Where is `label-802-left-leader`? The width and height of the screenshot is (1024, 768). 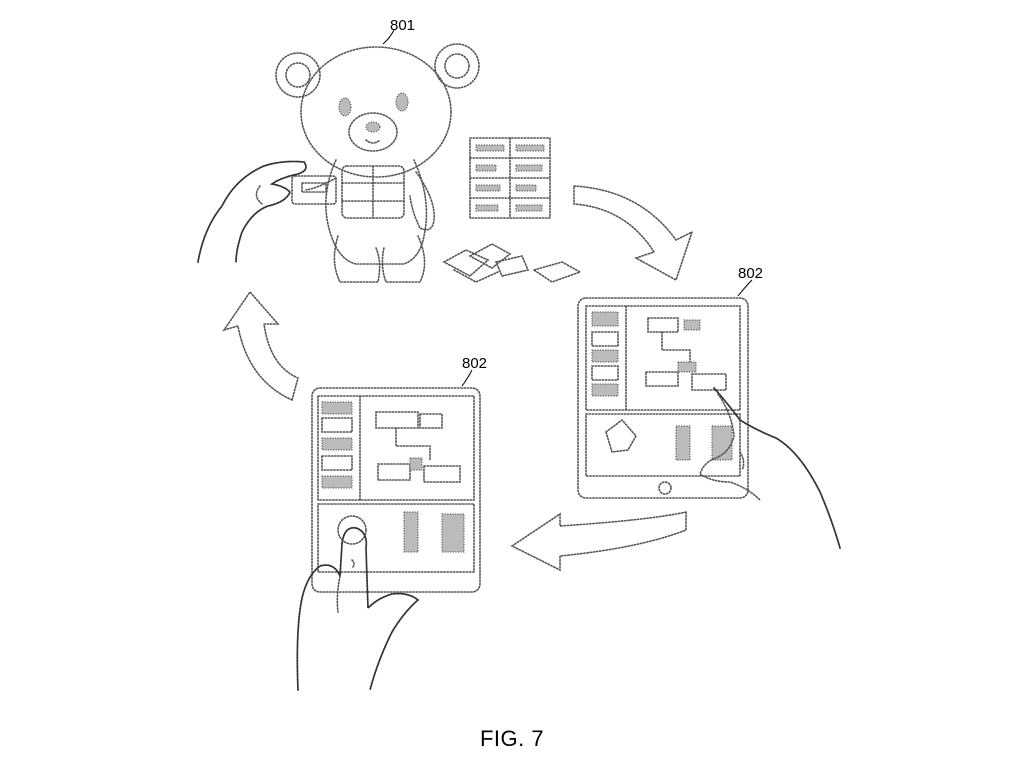
label-802-left-leader is located at coordinates (467, 378).